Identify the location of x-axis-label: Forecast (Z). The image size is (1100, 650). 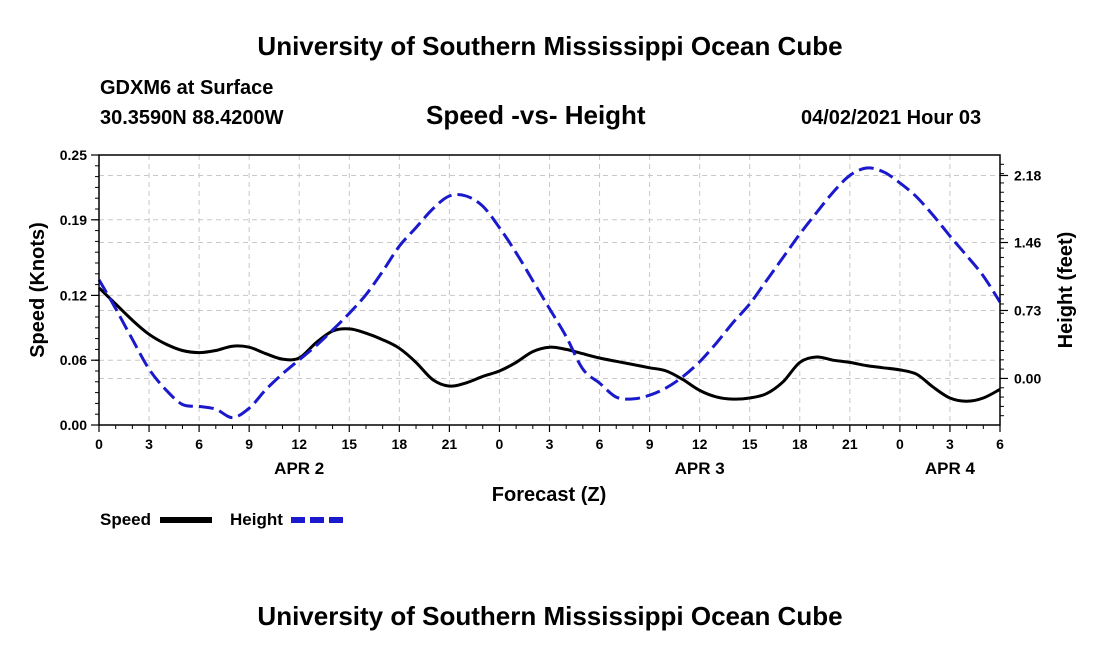
(549, 495).